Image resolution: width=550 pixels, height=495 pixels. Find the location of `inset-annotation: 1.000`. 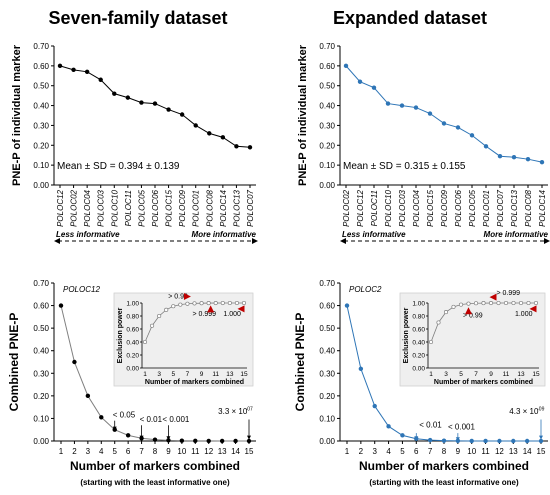

inset-annotation: 1.000 is located at coordinates (232, 314).